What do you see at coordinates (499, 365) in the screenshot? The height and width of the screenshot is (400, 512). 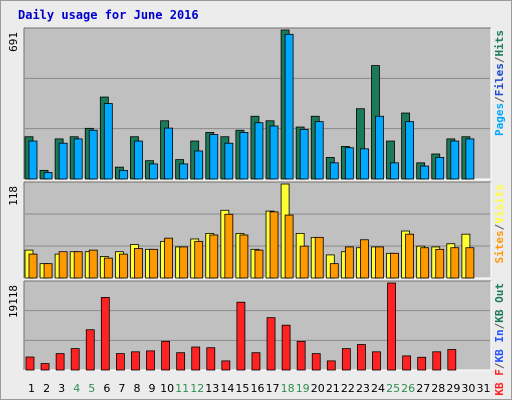 I see `kbytes-side-label-part-1: /` at bounding box center [499, 365].